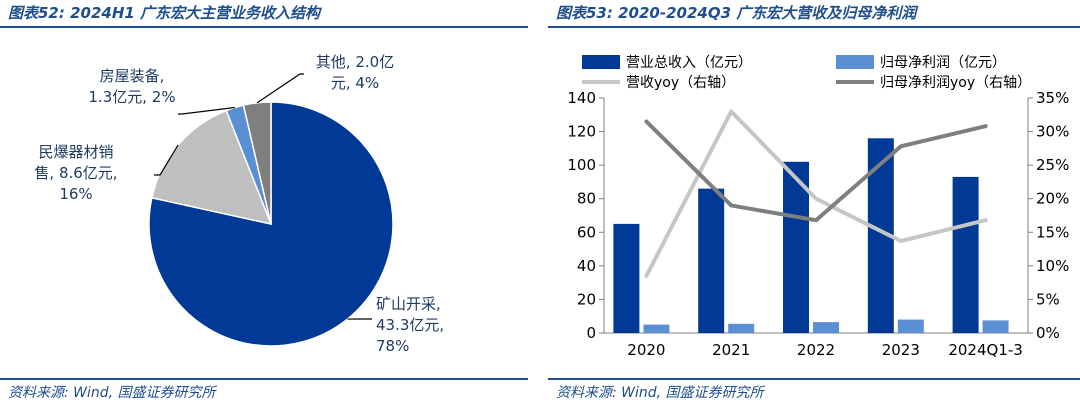 The height and width of the screenshot is (408, 1080). I want to click on left-tick-label-0: 0, so click(591, 333).